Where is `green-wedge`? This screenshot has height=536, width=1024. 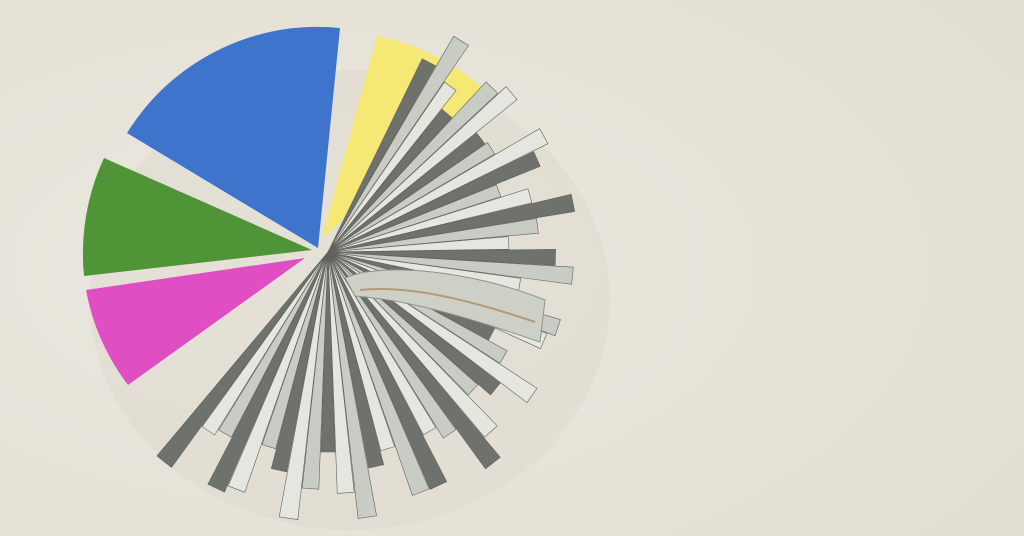 green-wedge is located at coordinates (197, 217).